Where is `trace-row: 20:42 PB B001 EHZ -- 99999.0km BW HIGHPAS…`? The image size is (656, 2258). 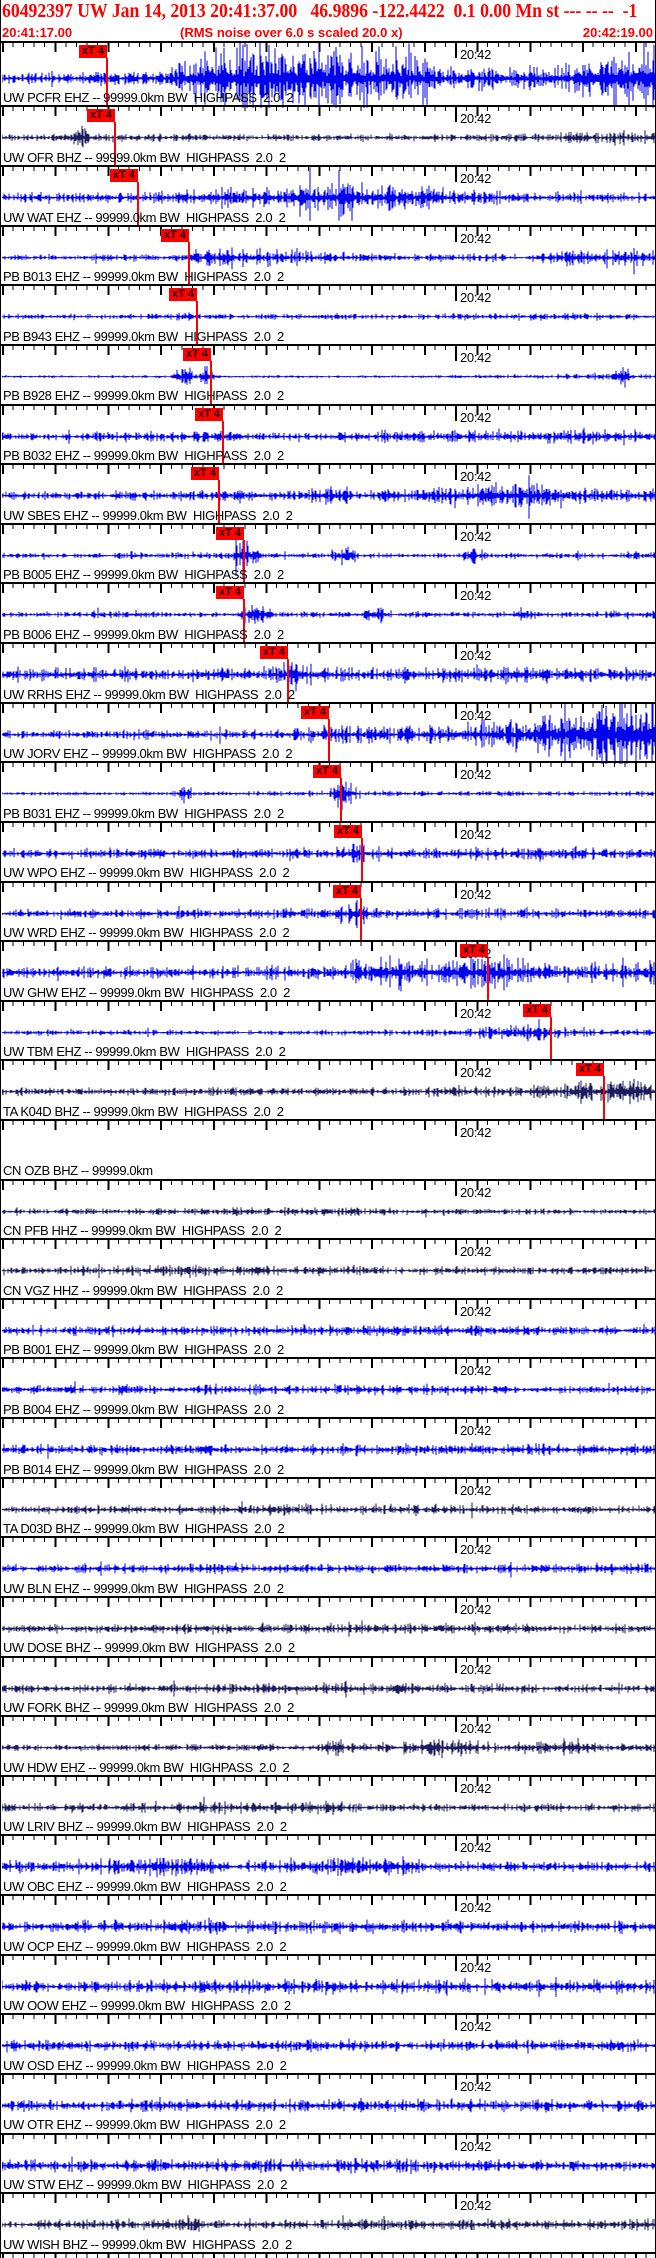
trace-row: 20:42 PB B001 EHZ -- 99999.0km BW HIGHPAS… is located at coordinates (328, 1328).